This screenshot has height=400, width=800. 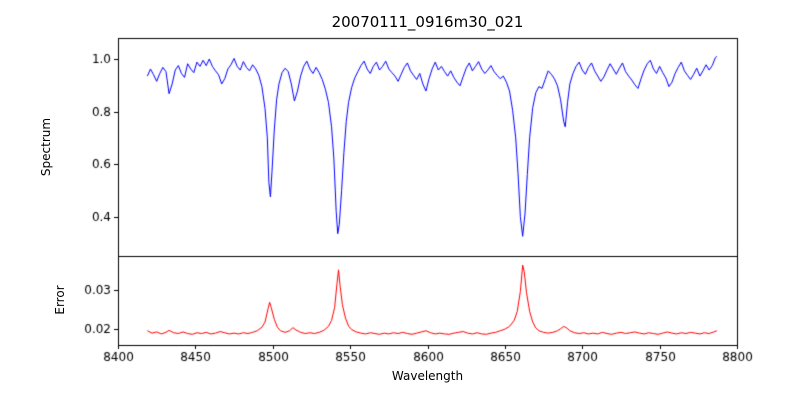 I want to click on x-axis-label: Wavelength, so click(x=427, y=376).